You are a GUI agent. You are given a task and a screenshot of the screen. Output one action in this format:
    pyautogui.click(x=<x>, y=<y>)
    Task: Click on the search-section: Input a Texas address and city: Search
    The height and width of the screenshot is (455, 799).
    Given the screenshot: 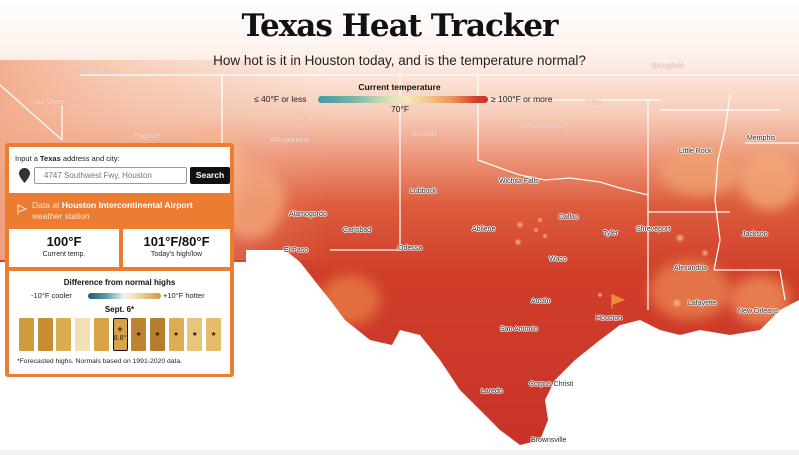 What is the action you would take?
    pyautogui.click(x=119, y=170)
    